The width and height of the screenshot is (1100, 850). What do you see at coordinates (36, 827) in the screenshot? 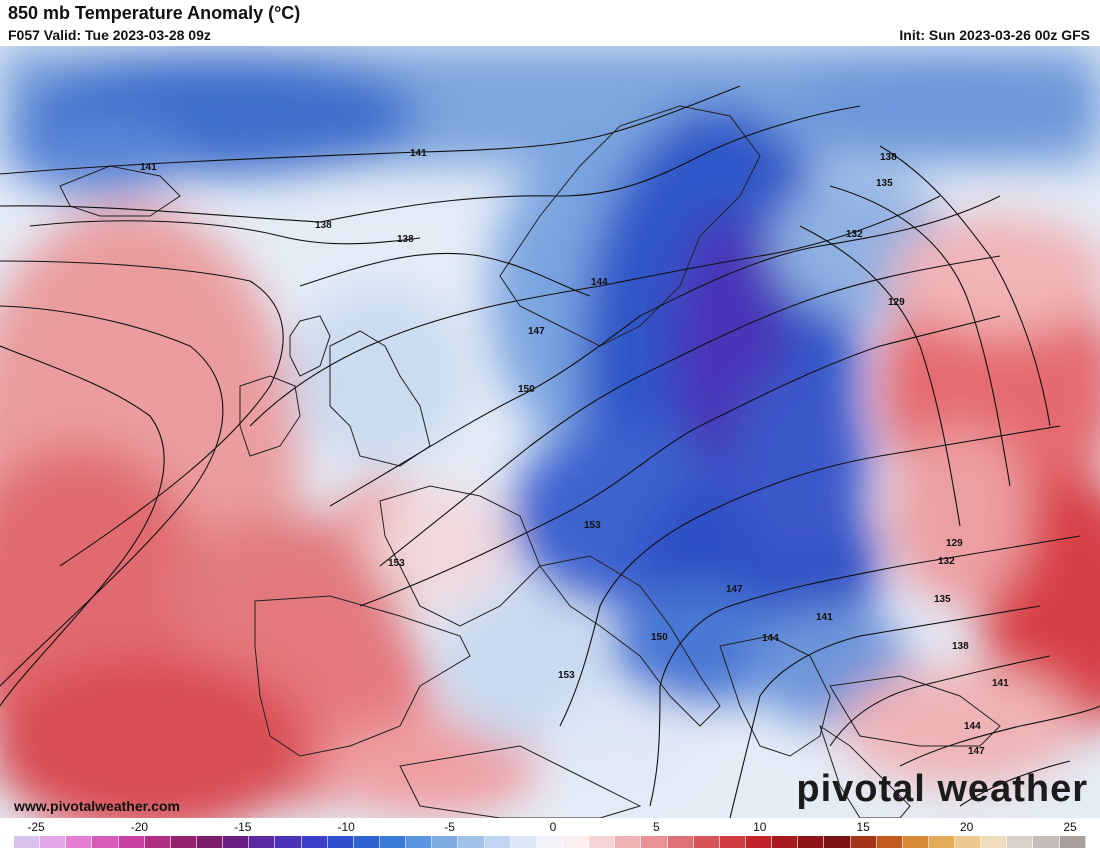
I see `colorbar-tick-label: -25` at bounding box center [36, 827].